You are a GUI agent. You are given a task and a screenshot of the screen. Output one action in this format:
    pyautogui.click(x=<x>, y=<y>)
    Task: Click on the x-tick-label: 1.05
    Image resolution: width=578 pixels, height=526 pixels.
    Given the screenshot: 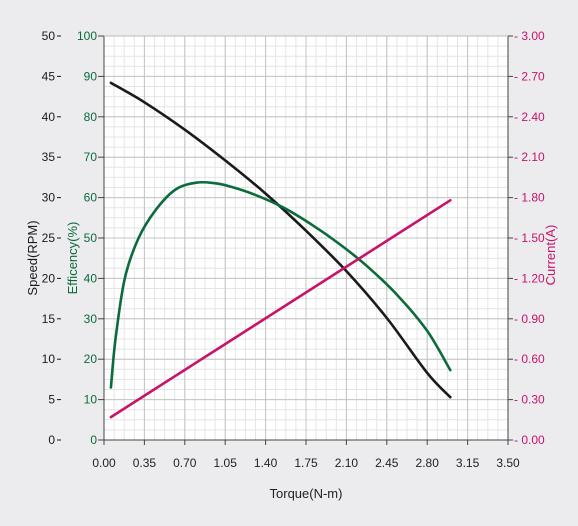 What is the action you would take?
    pyautogui.click(x=226, y=463)
    